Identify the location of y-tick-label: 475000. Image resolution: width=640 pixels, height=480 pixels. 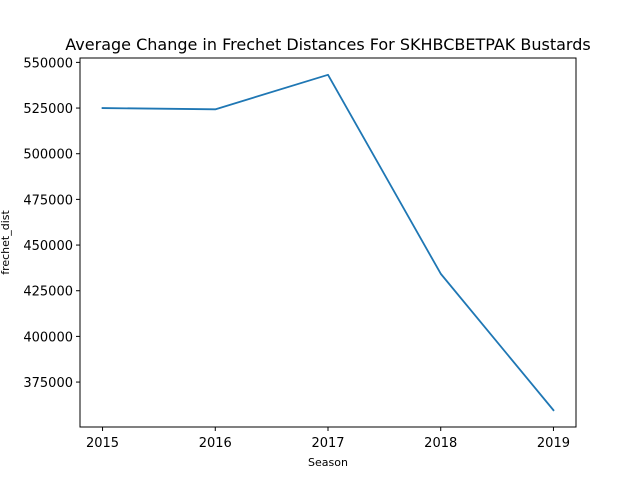
(48, 200).